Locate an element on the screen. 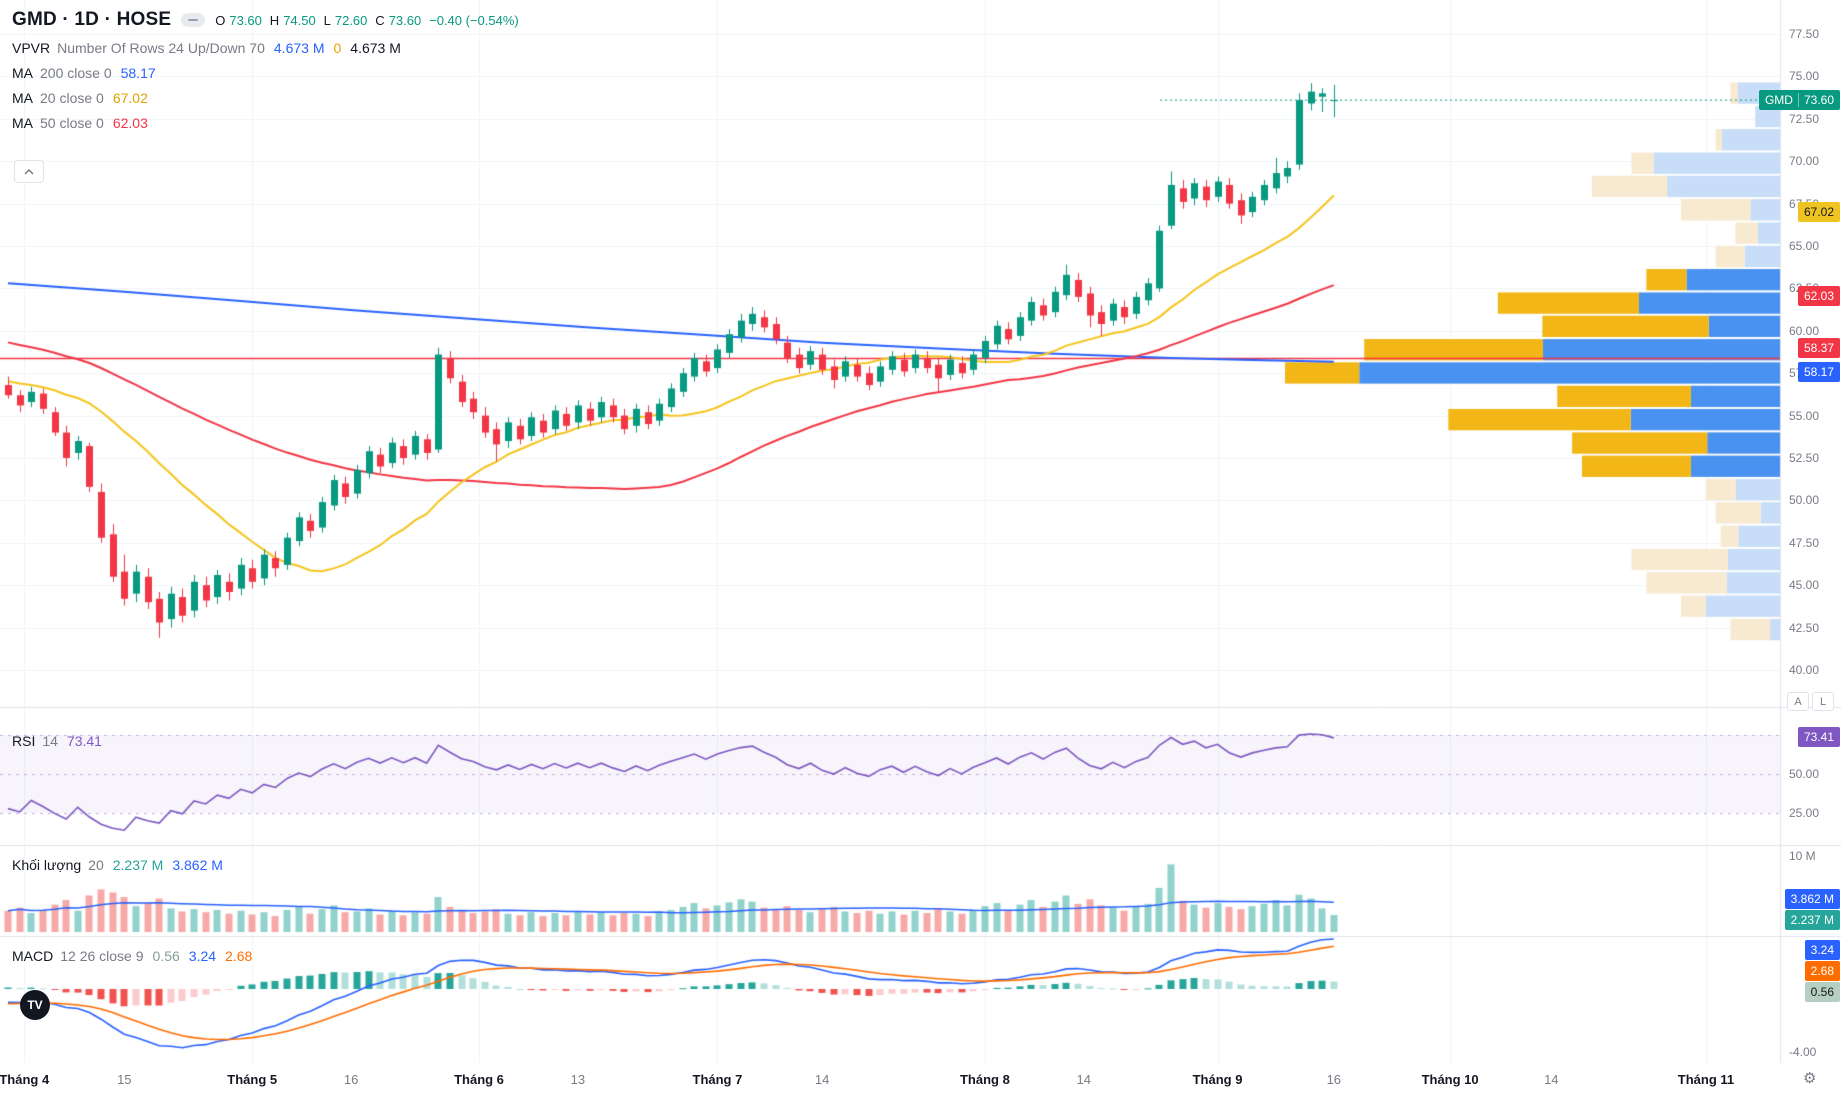 The width and height of the screenshot is (1841, 1097). open-value: 73.60 is located at coordinates (245, 20).